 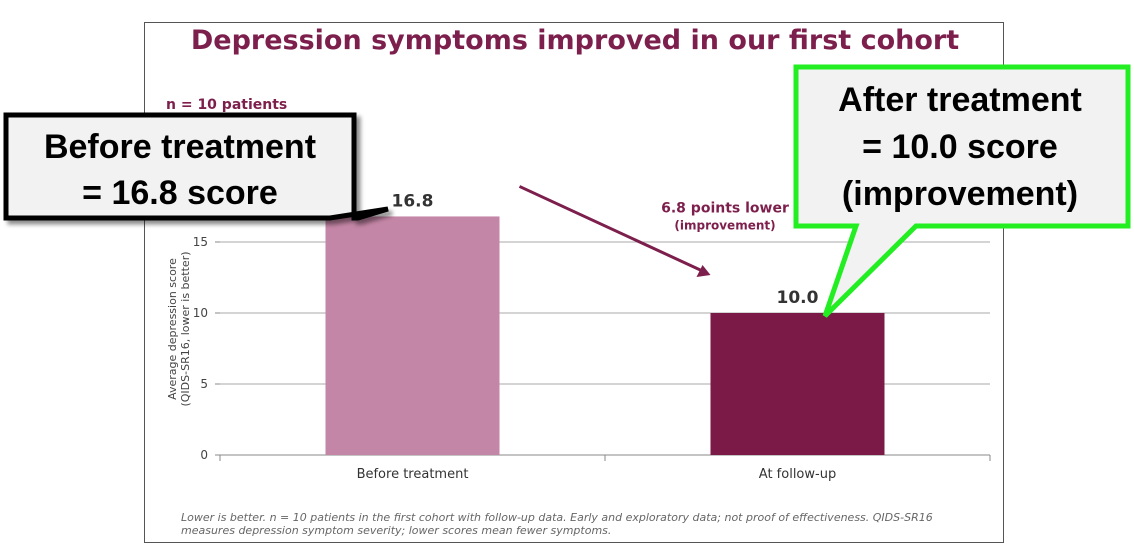 I want to click on annotation-line-2: (improvement), so click(x=724, y=225).